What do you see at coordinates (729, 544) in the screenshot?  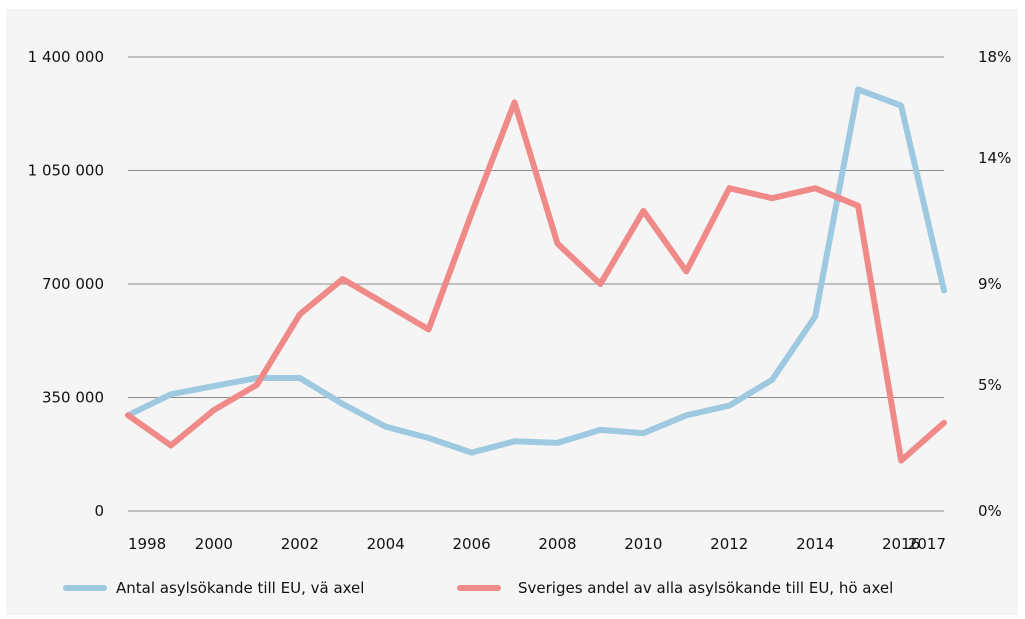 I see `x-tick-label: 2012` at bounding box center [729, 544].